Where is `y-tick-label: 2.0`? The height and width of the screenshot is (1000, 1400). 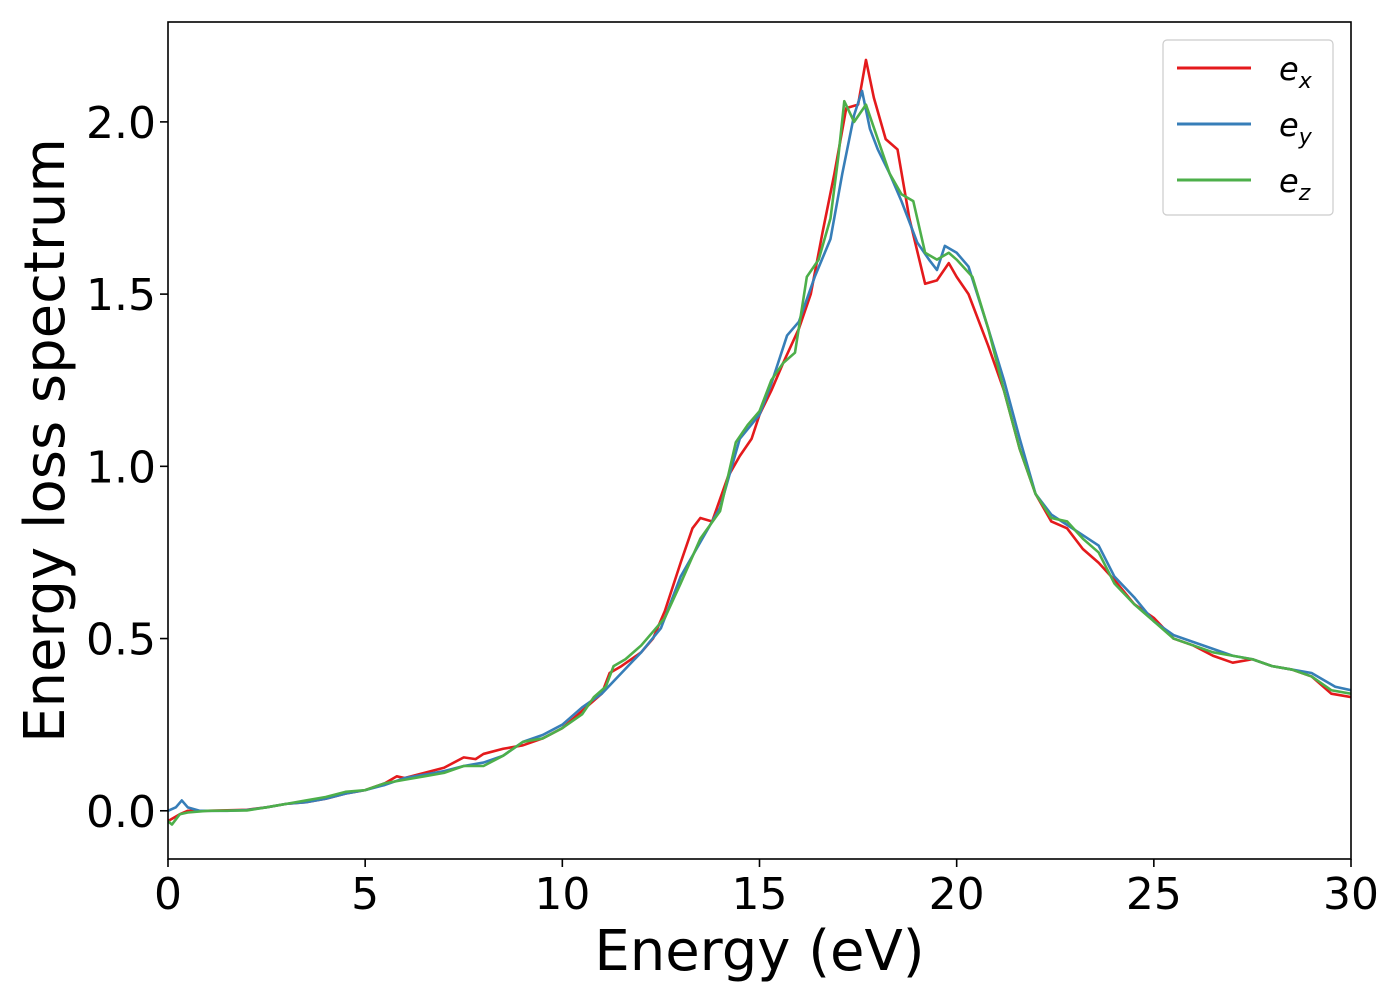 y-tick-label: 2.0 is located at coordinates (121, 123).